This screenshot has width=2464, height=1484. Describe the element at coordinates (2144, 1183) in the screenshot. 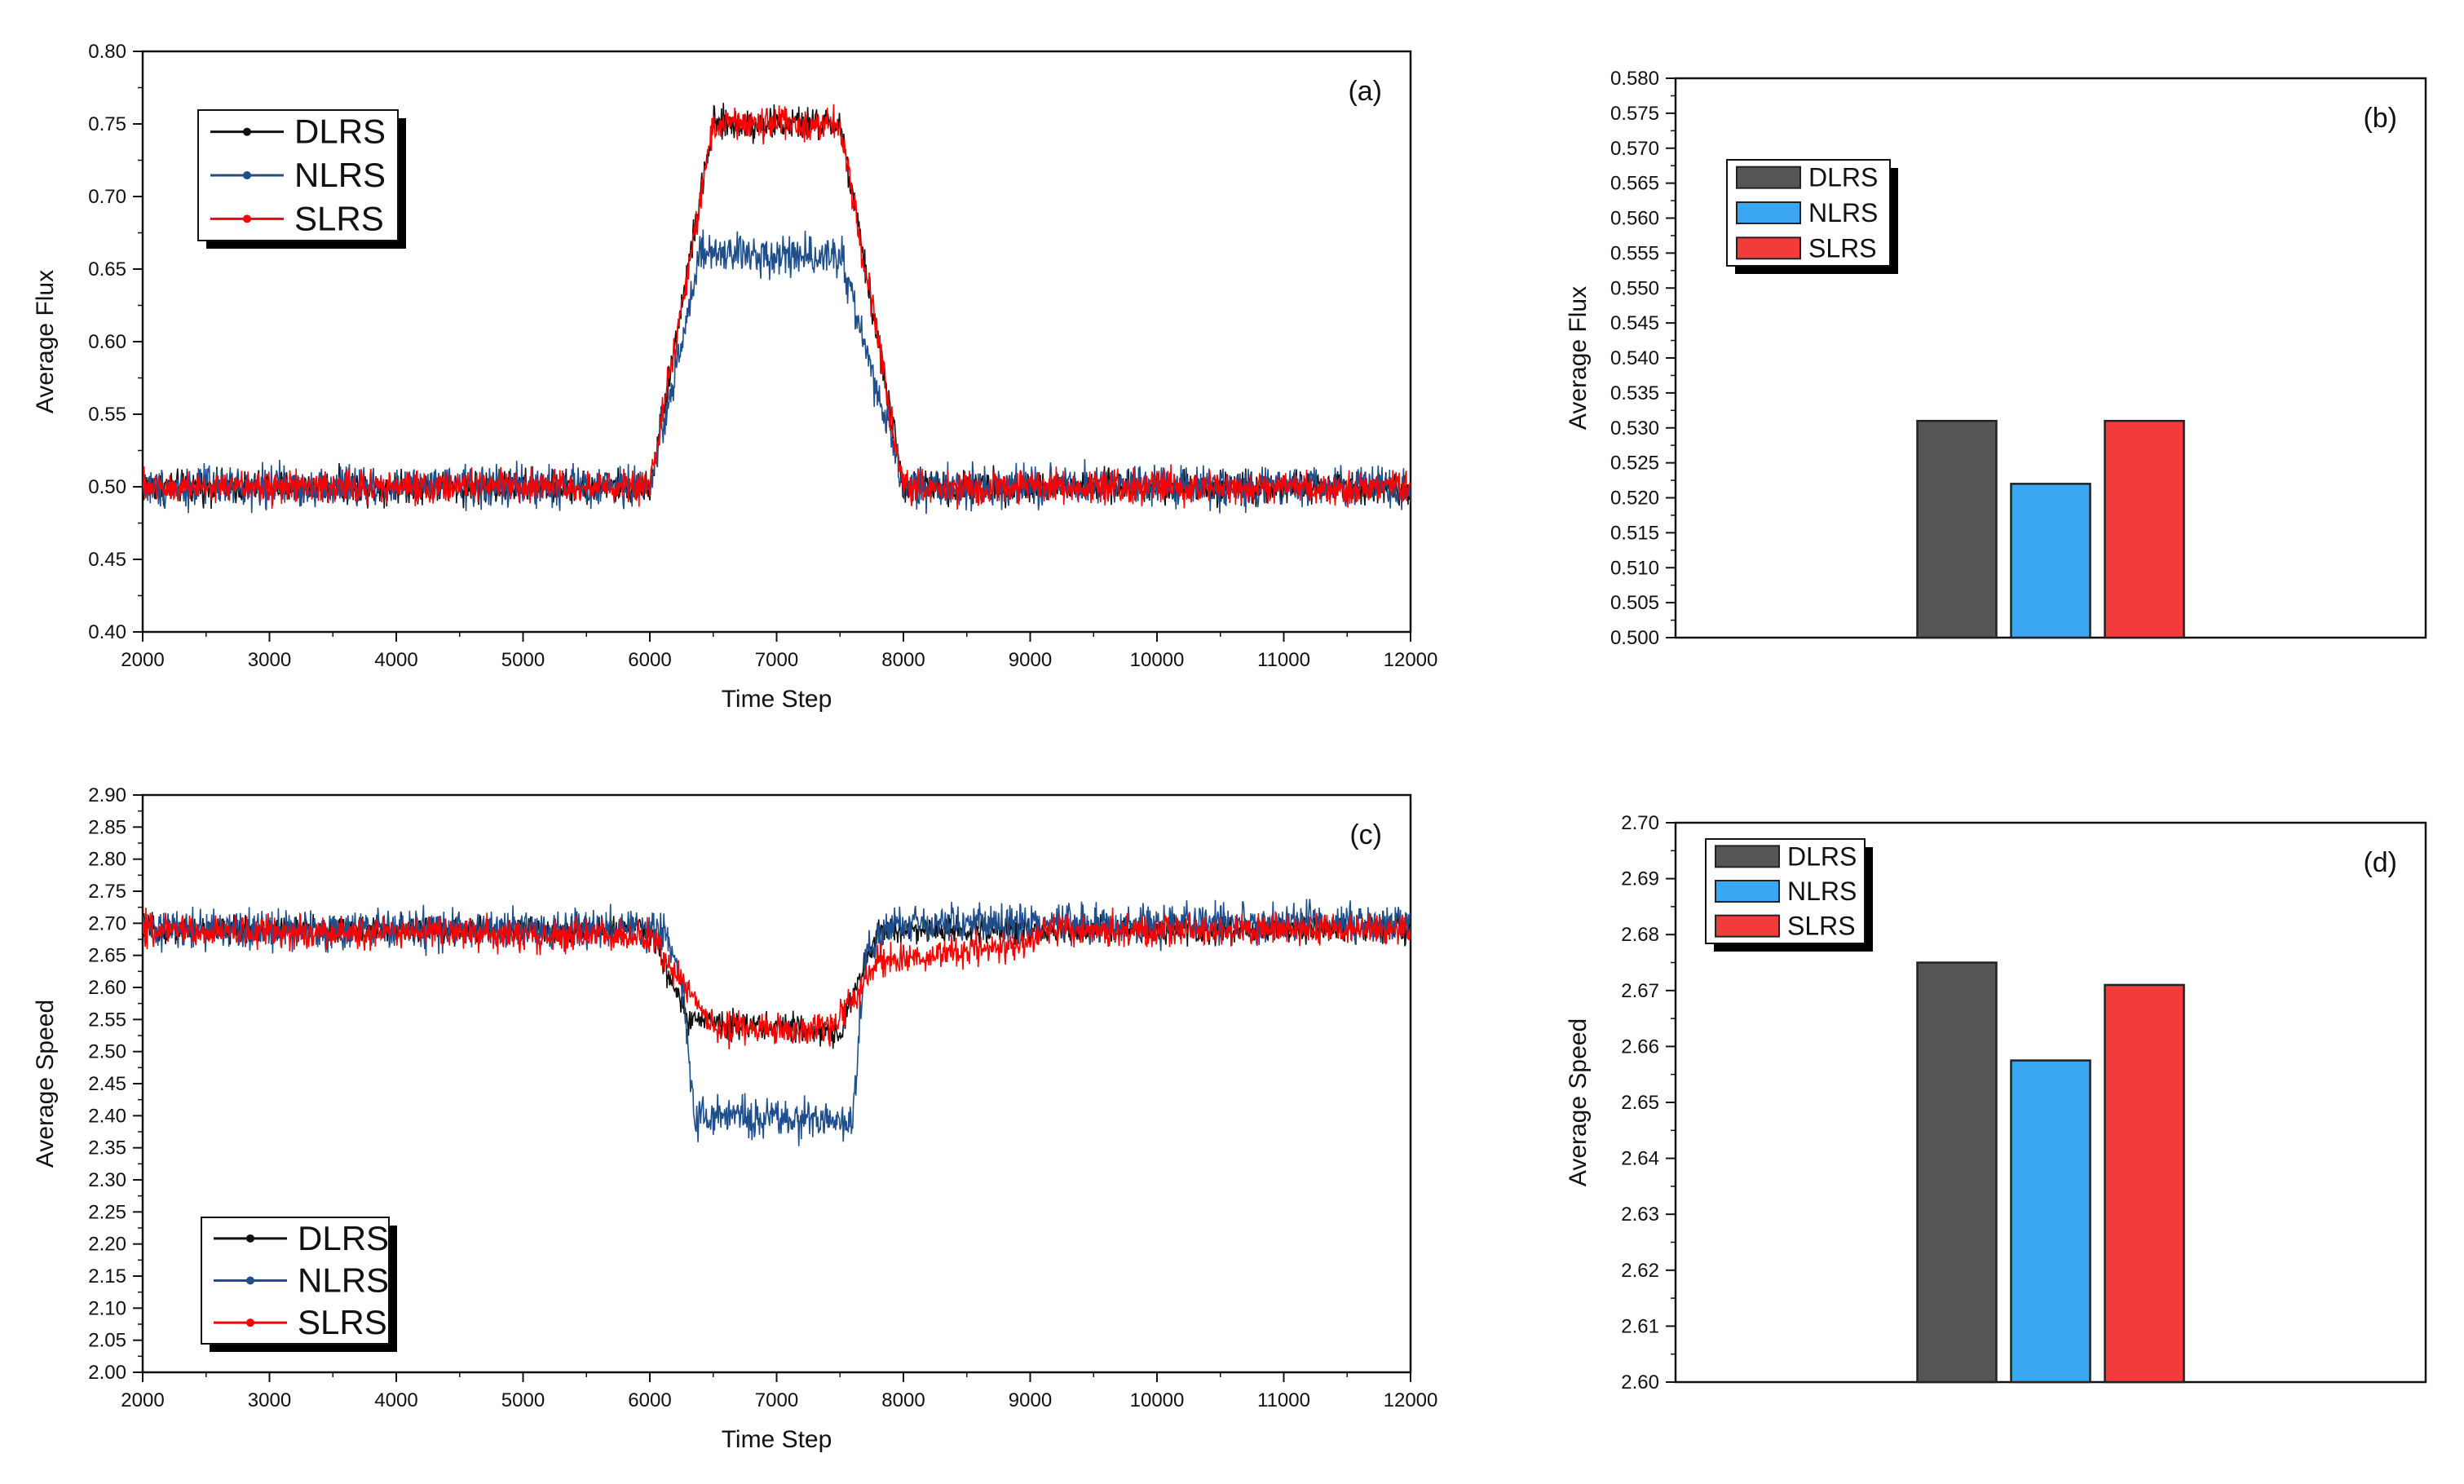

I see `panel-d-bar-slrs` at that location.